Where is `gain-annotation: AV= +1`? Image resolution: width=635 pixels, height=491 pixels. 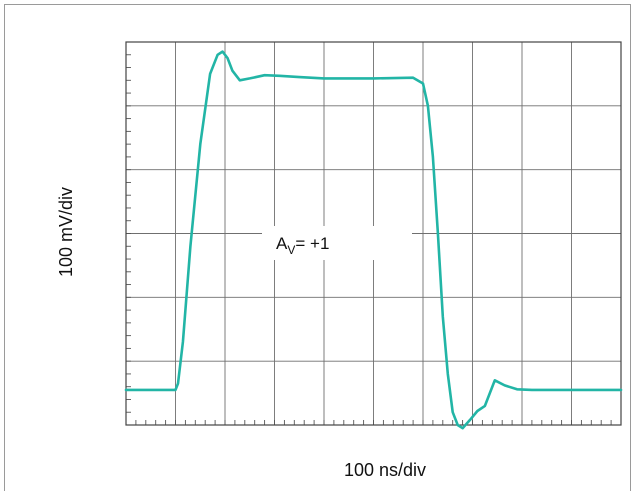
gain-annotation: AV= +1 is located at coordinates (302, 245).